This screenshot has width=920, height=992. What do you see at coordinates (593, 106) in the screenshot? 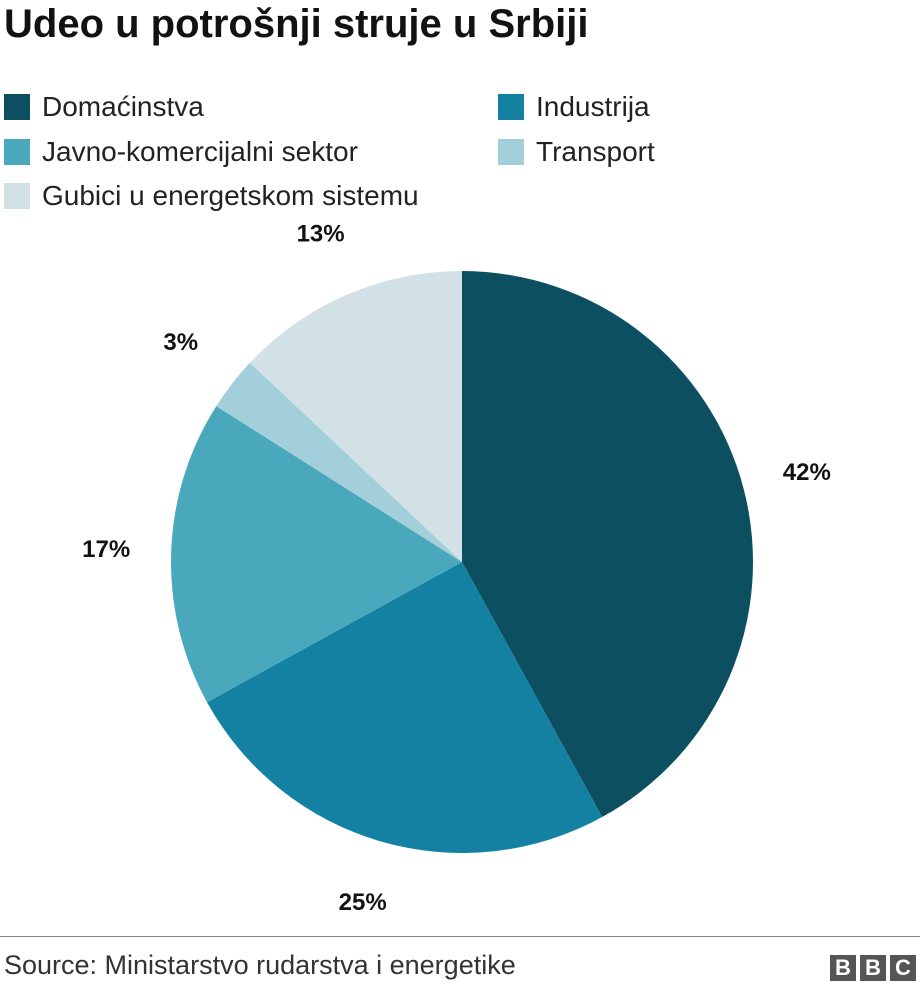
I see `legend-label: Industrija` at bounding box center [593, 106].